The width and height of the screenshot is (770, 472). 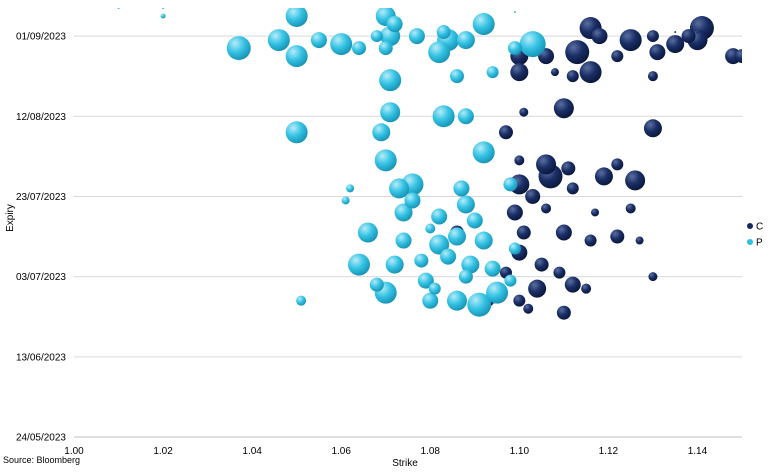 I want to click on y-tick-label: 13/06/2023, so click(x=41, y=357).